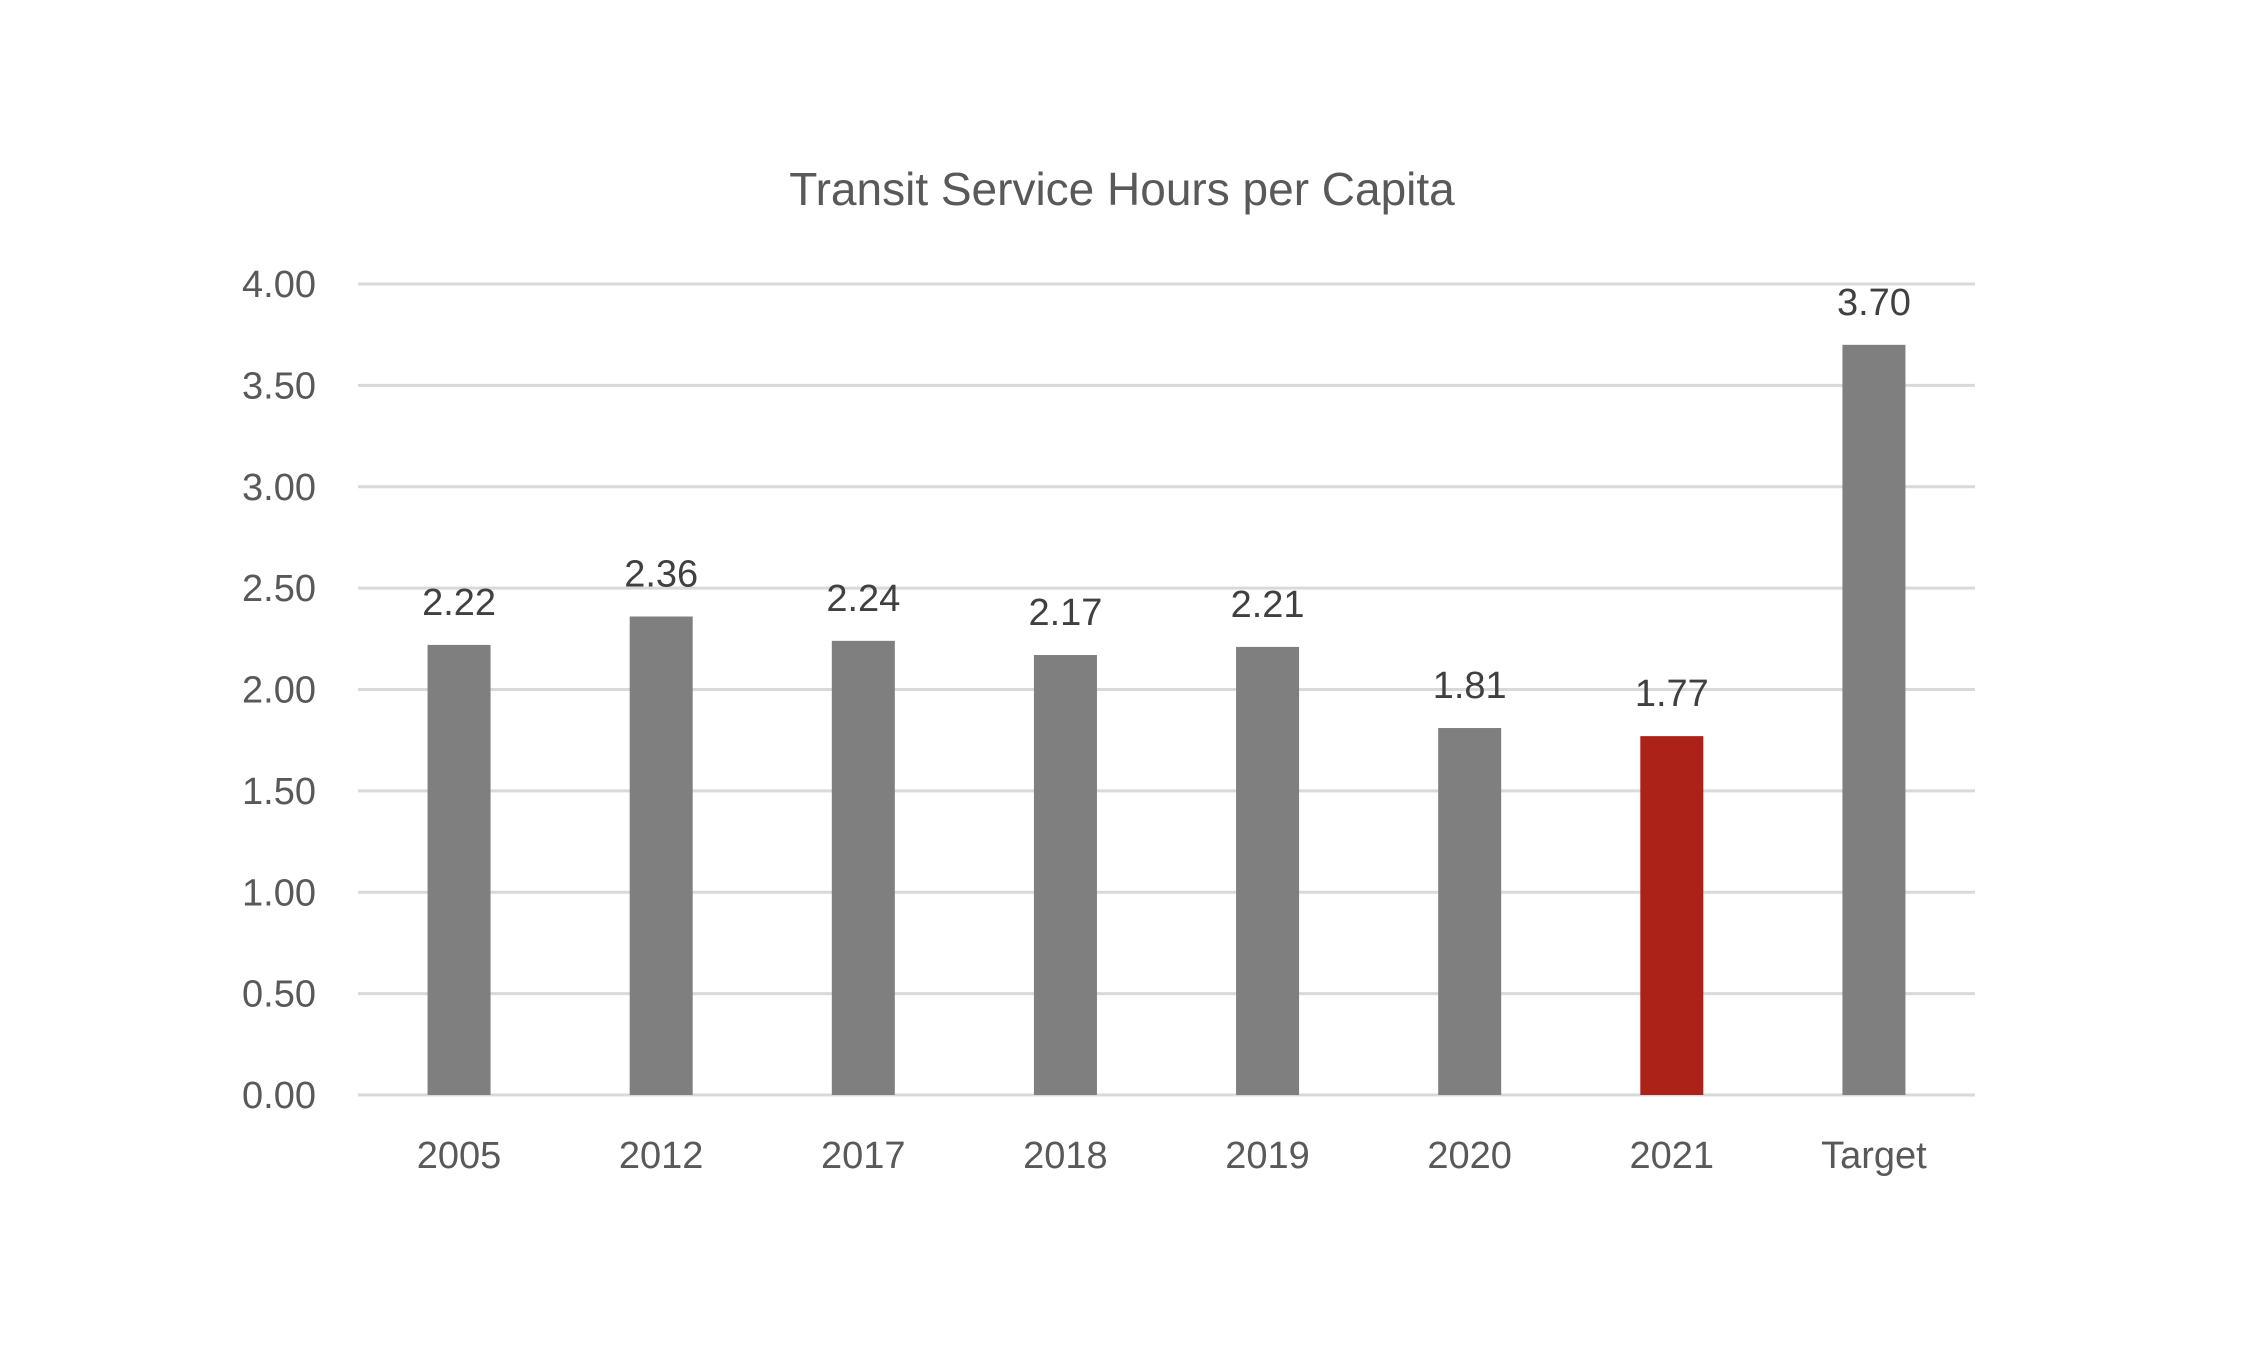 The height and width of the screenshot is (1350, 2244). What do you see at coordinates (1672, 1156) in the screenshot?
I see `x-tick-label: 2021` at bounding box center [1672, 1156].